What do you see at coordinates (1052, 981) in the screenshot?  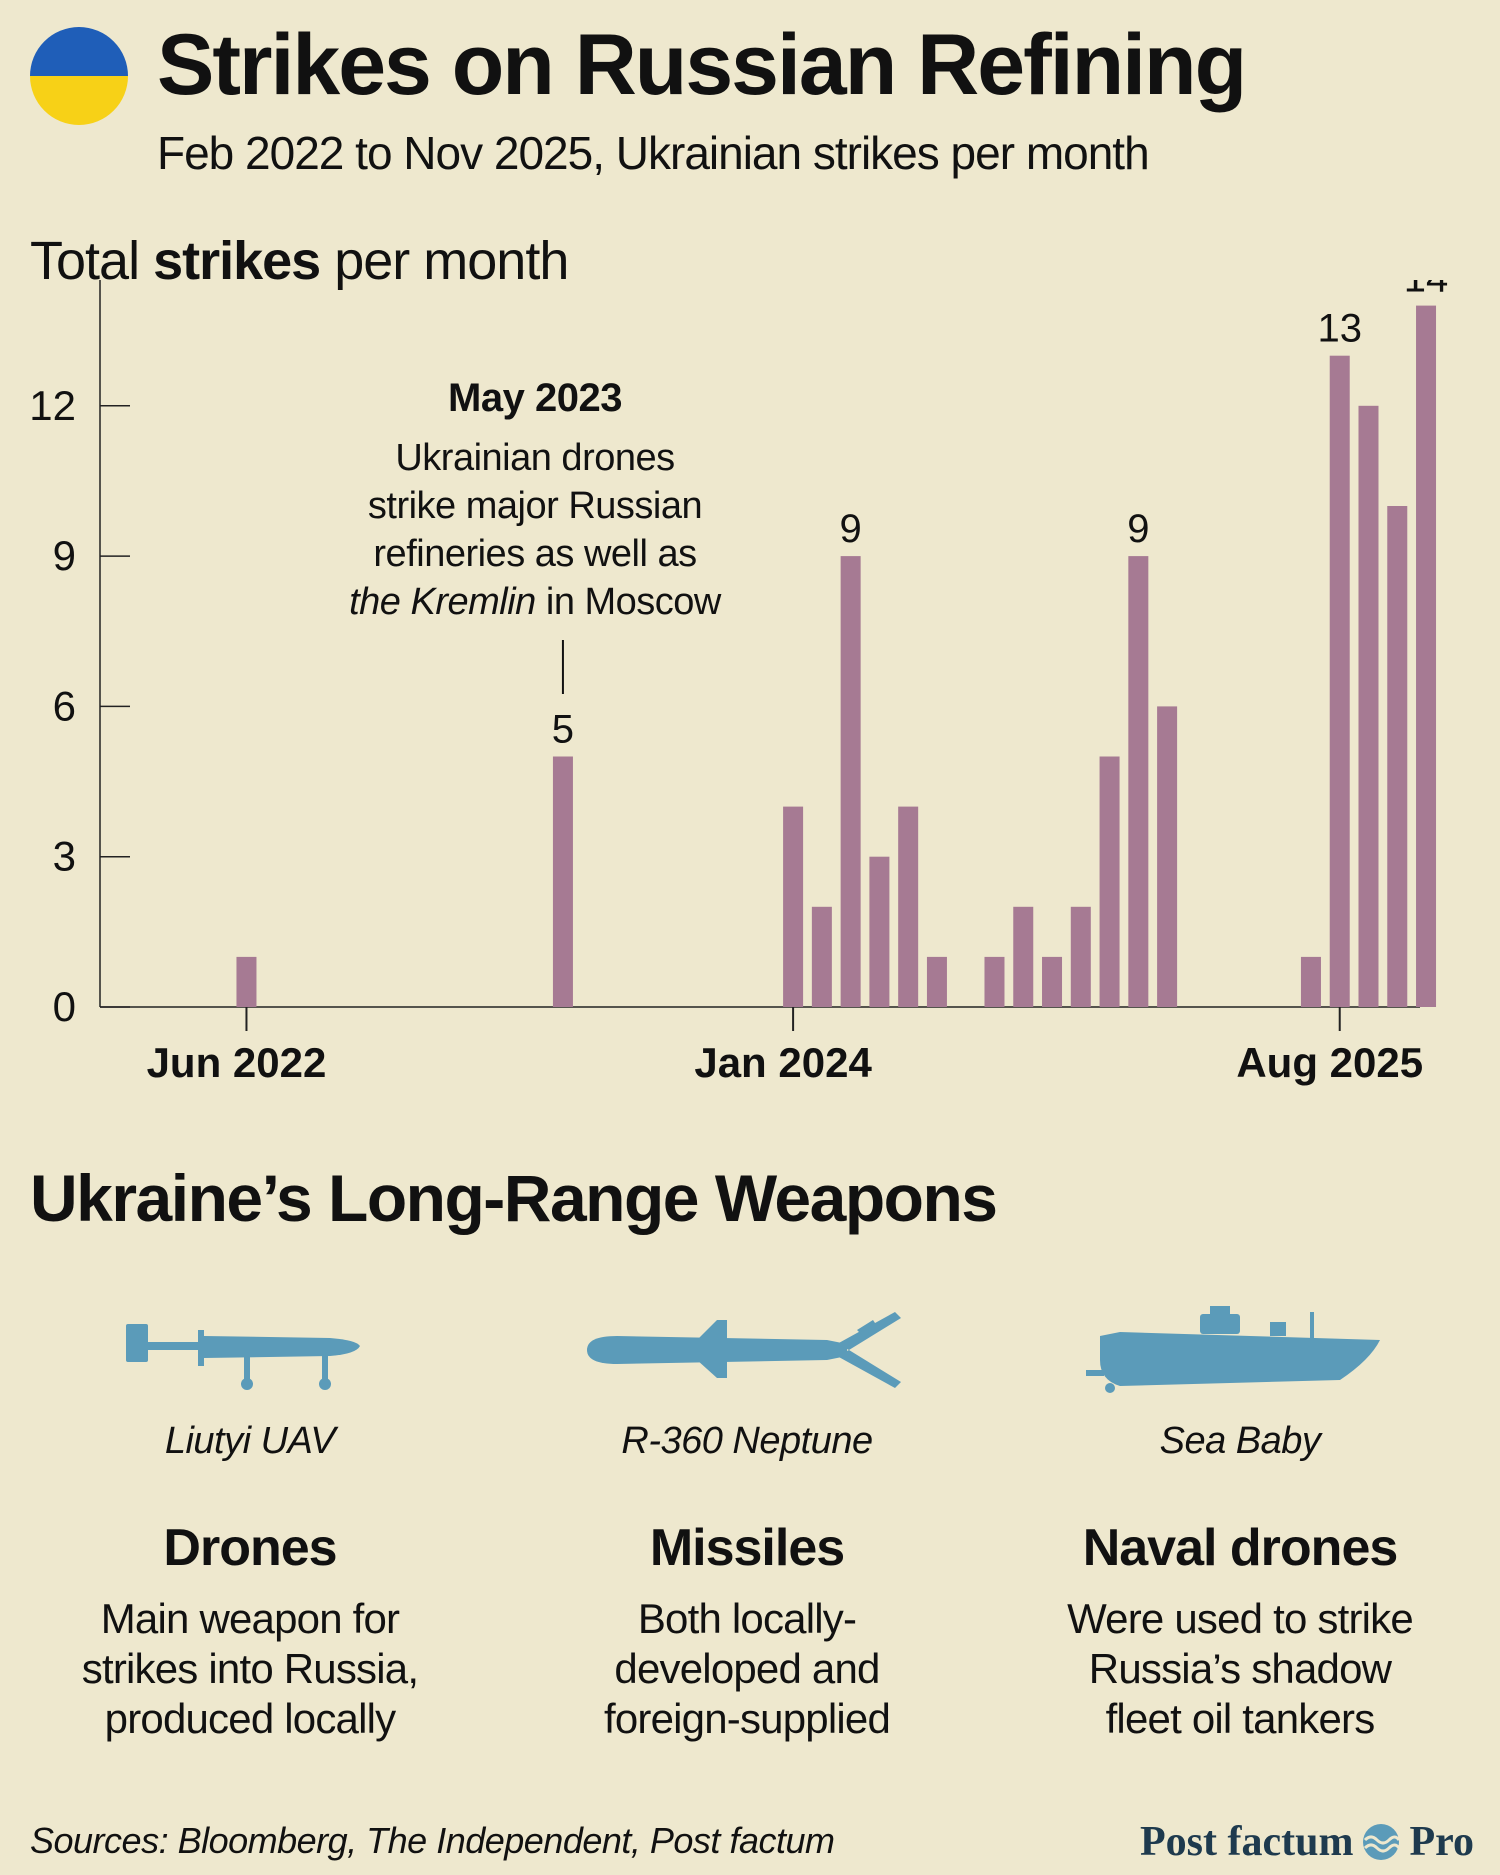 I see `bar-oct-2024` at bounding box center [1052, 981].